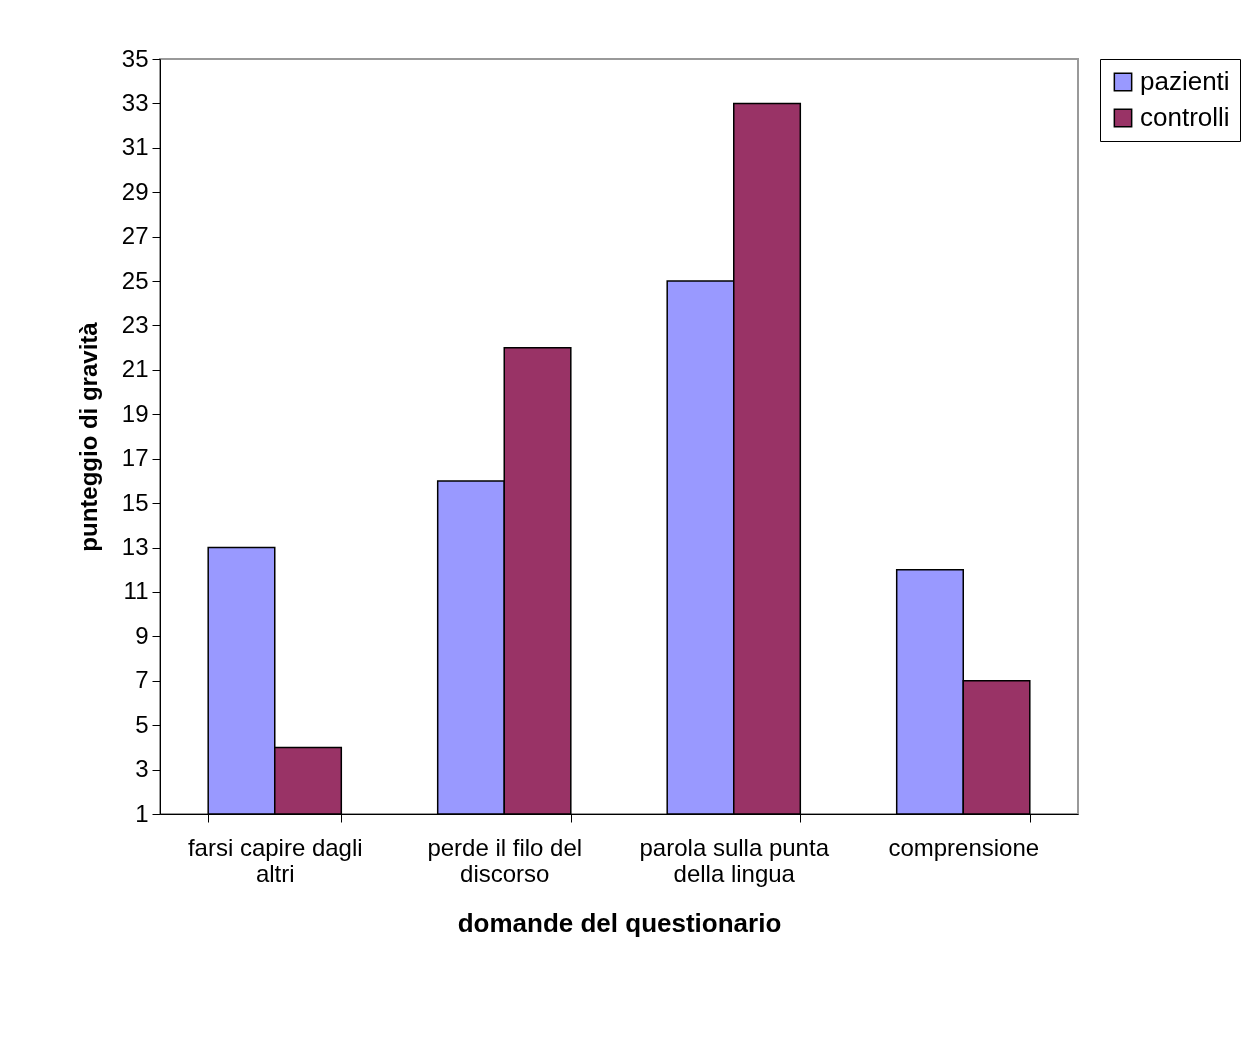  What do you see at coordinates (136, 591) in the screenshot?
I see `y-tick-label: 11` at bounding box center [136, 591].